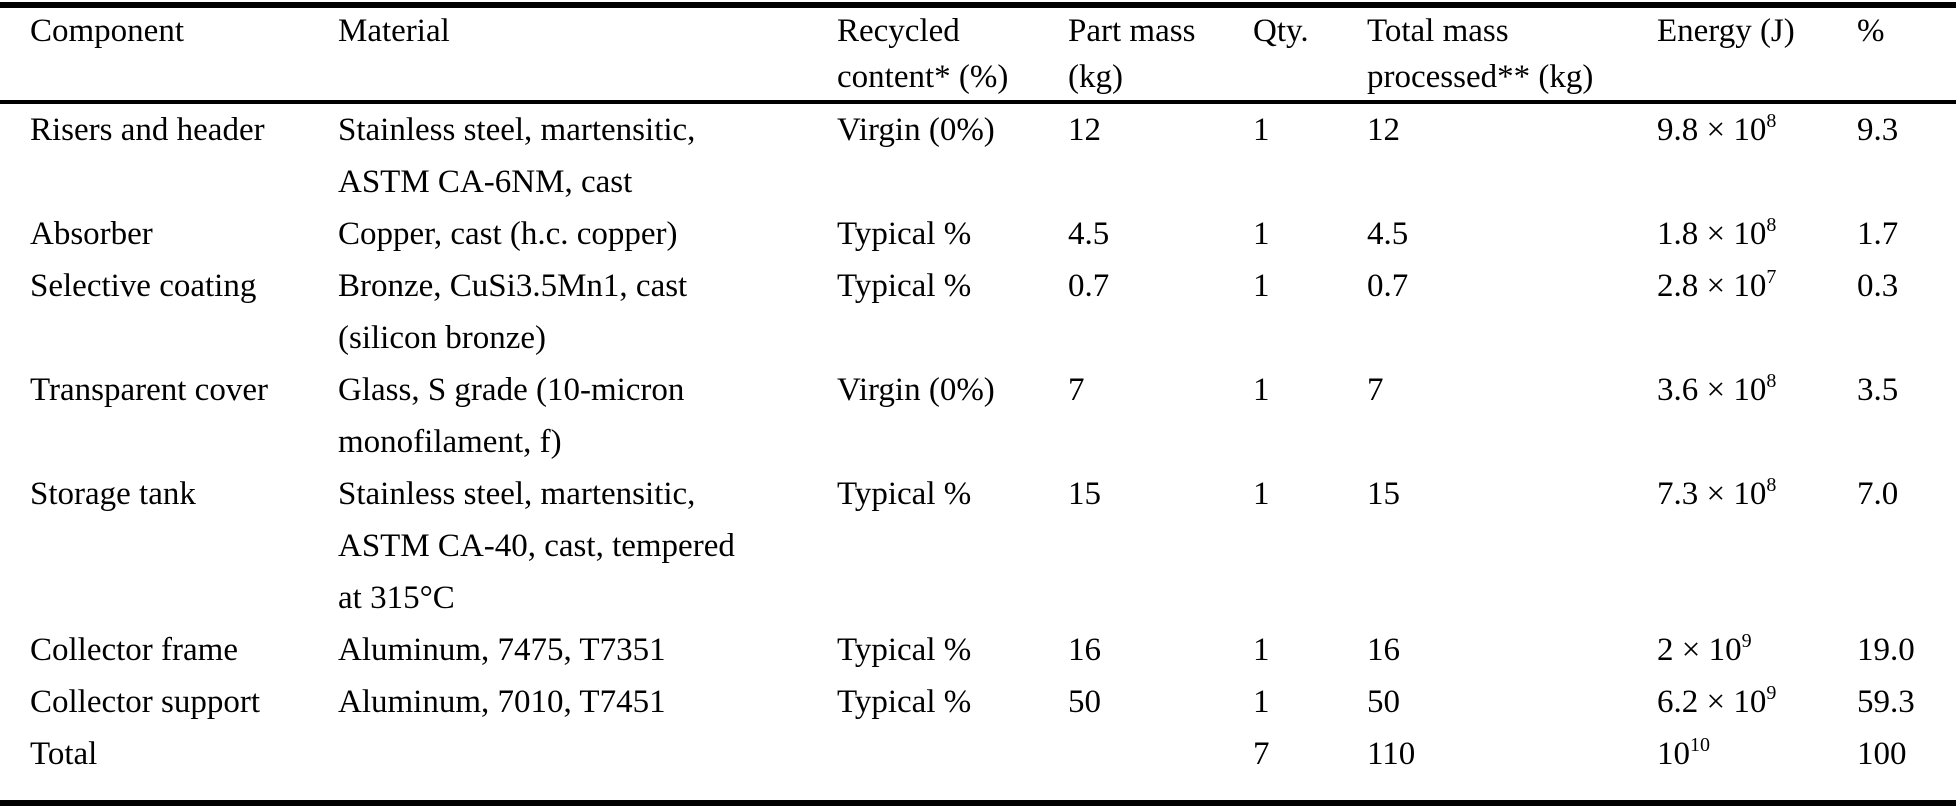  Describe the element at coordinates (91, 234) in the screenshot. I see `cell-component: Absorber` at that location.